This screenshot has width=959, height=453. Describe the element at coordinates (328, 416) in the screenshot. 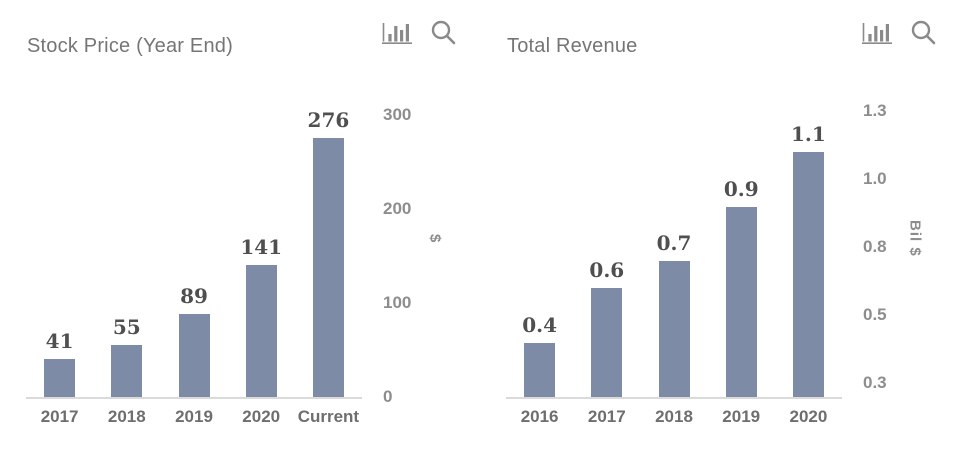

I see `x-axis-label: Current` at that location.